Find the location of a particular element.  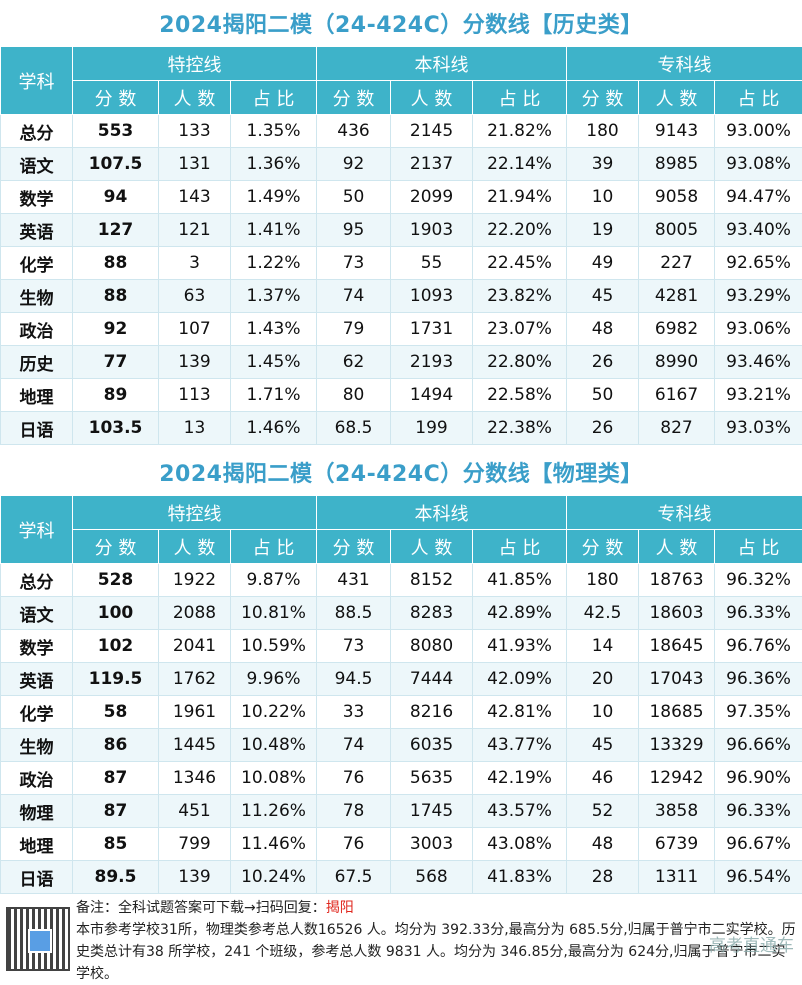

table-cell: 19 is located at coordinates (603, 230).